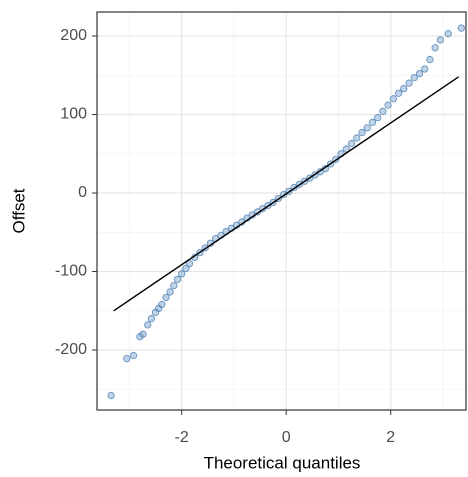 The image size is (468, 477). What do you see at coordinates (73, 114) in the screenshot?
I see `y-tick-label: 100` at bounding box center [73, 114].